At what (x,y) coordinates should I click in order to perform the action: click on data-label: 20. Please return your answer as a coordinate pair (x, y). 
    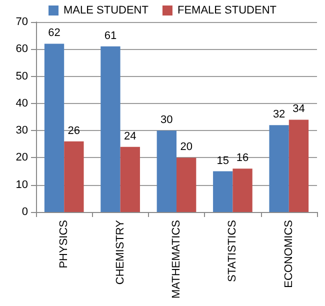
    Looking at the image, I should click on (186, 147).